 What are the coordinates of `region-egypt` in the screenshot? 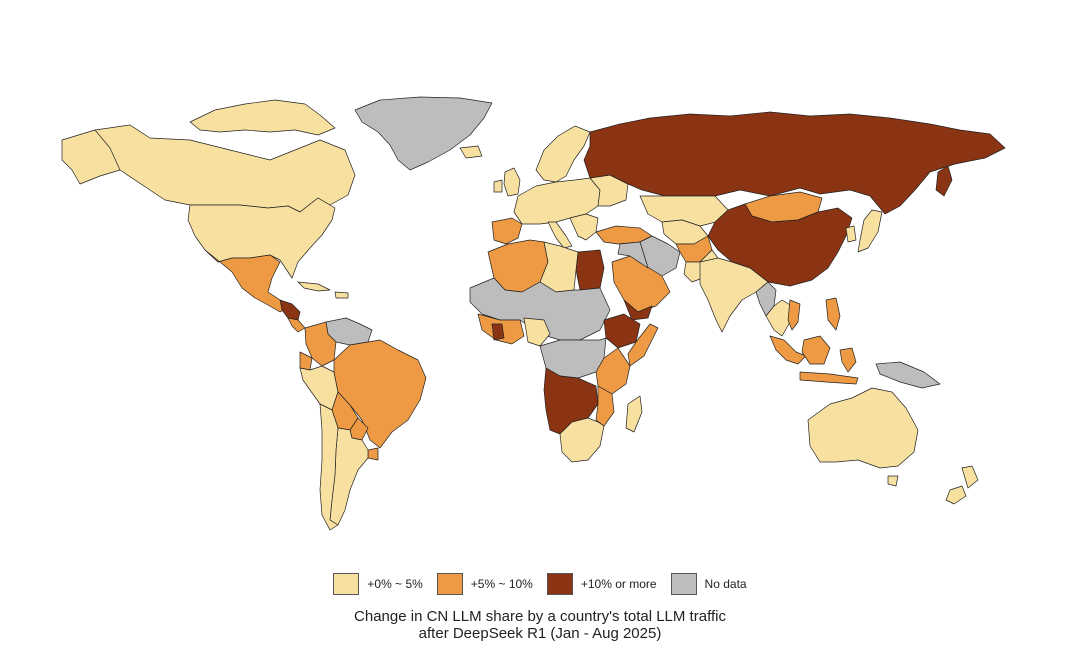 It's located at (590, 270).